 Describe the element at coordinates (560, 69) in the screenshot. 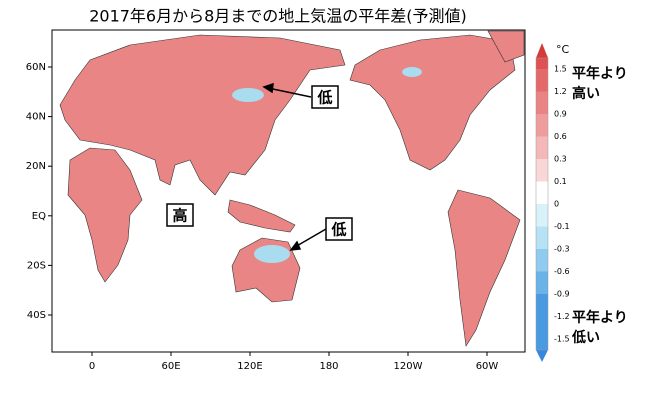

I see `colorbar-label: 1.5` at that location.